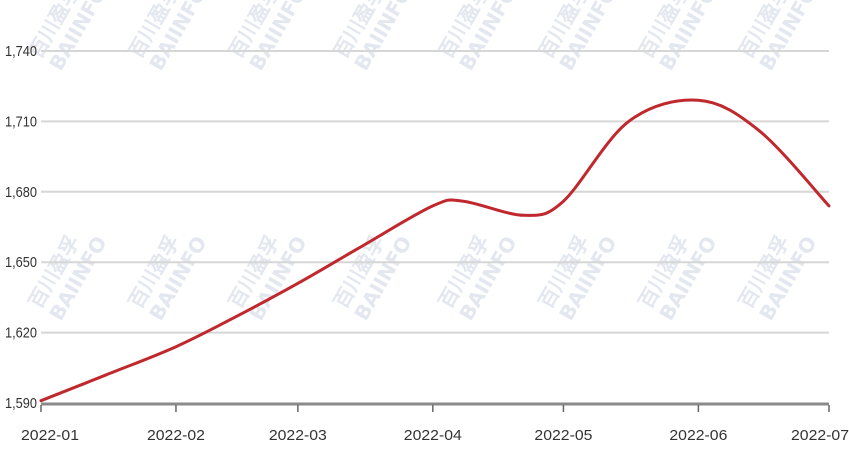  I want to click on y-tick-label: 1,710, so click(21, 121).